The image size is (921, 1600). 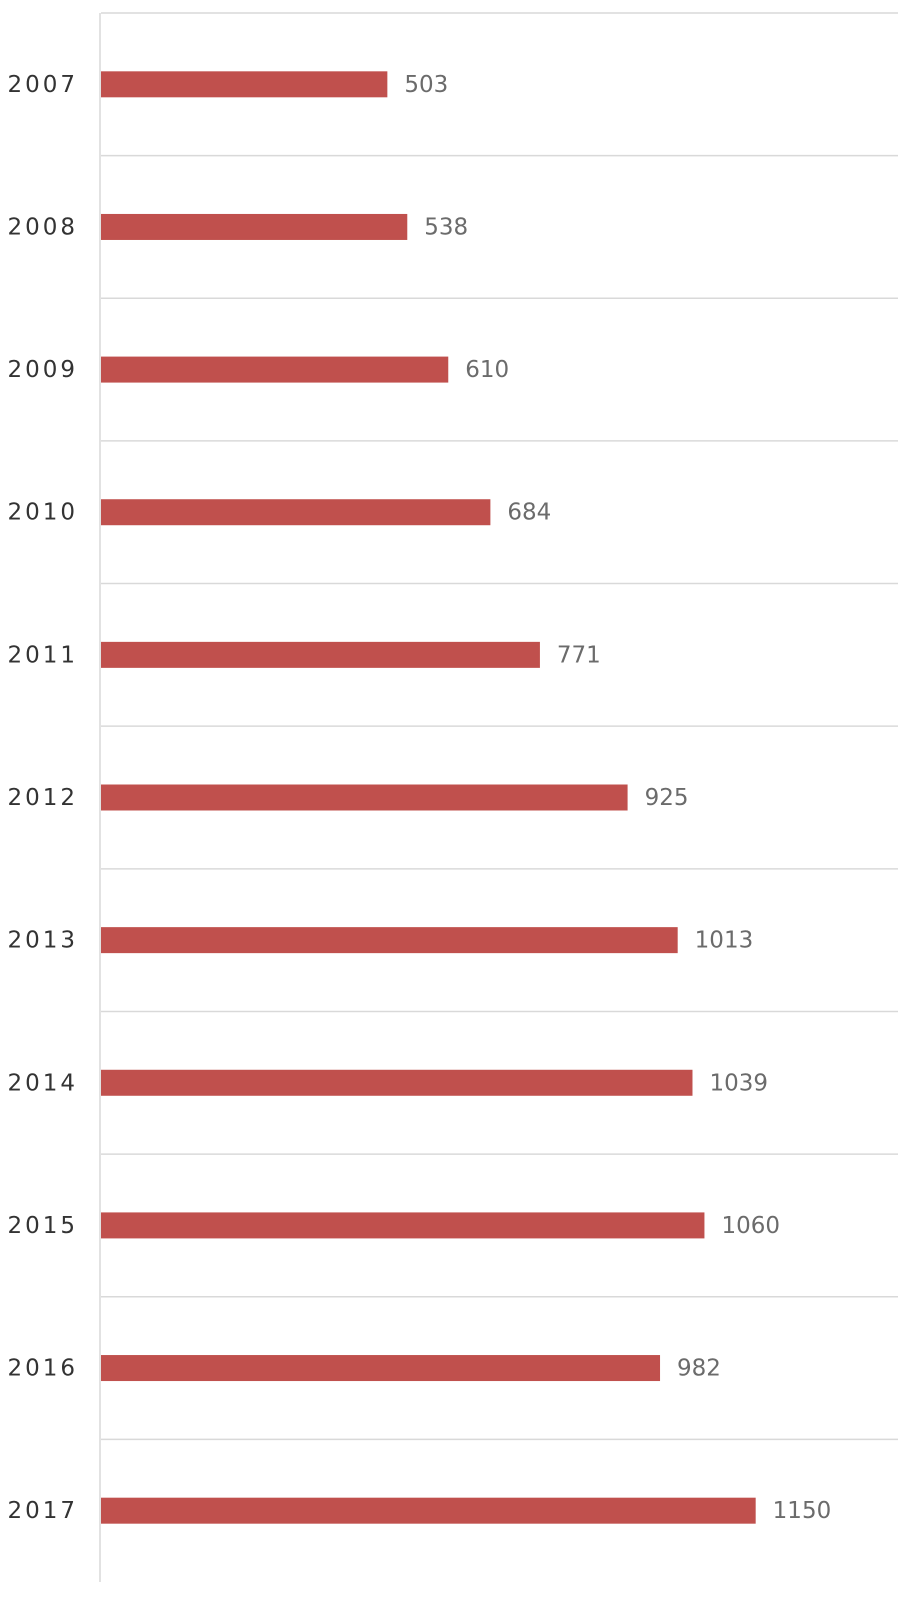 I want to click on y-tick-label: 2008, so click(x=42, y=227).